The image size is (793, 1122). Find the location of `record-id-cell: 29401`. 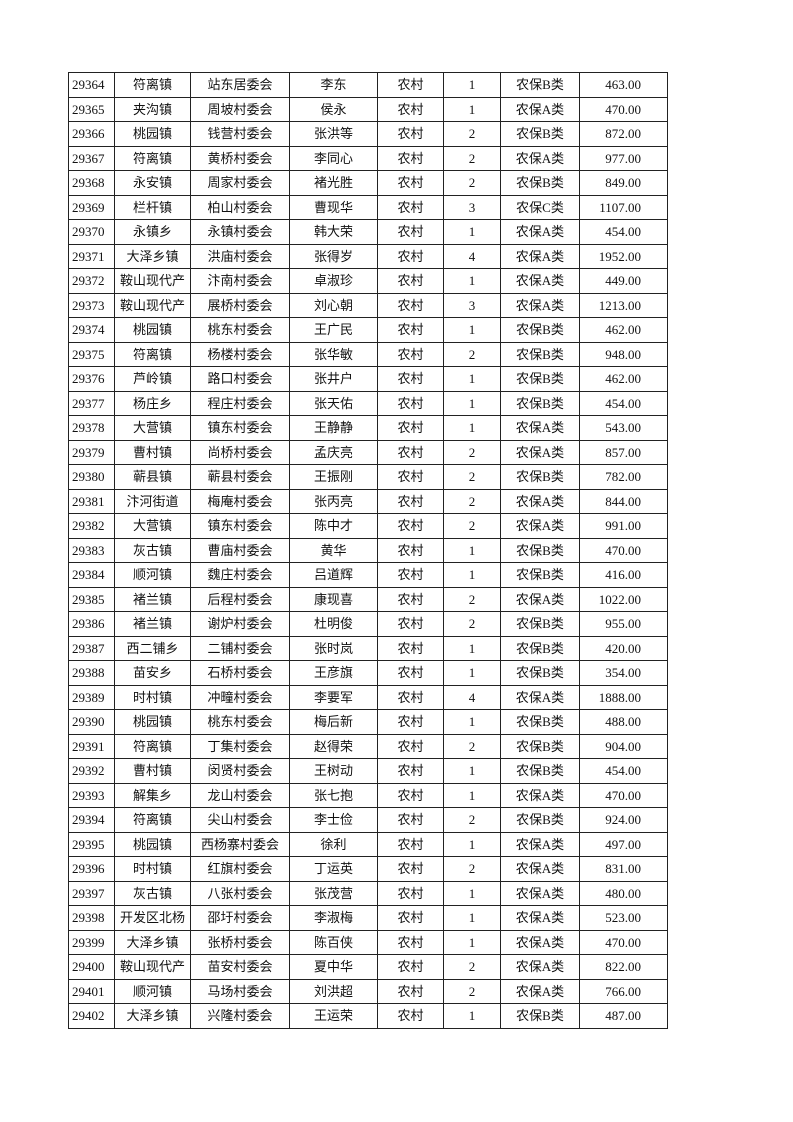

record-id-cell: 29401 is located at coordinates (91, 991).